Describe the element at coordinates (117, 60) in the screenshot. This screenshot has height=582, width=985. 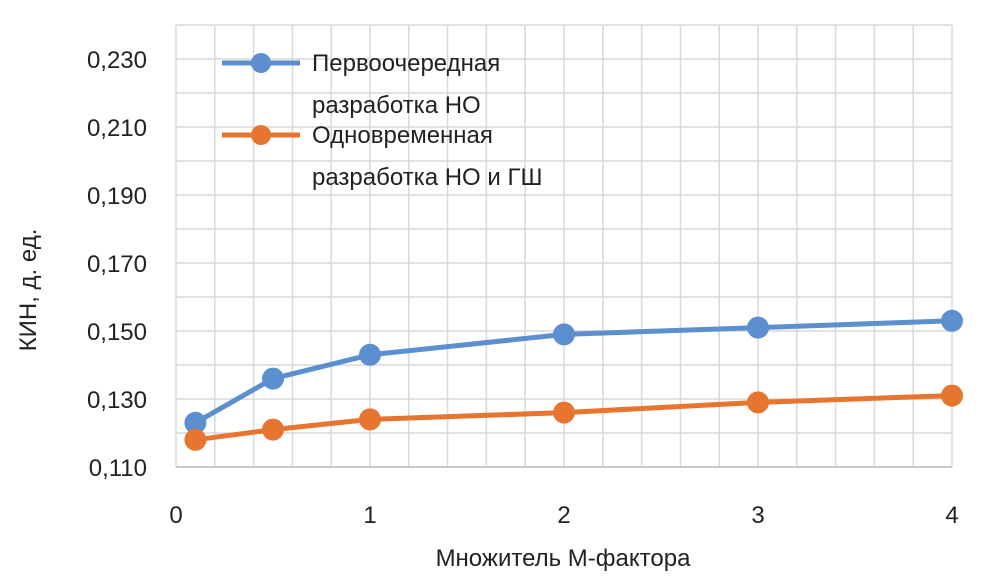
I see `y-tick-label: 0,230` at that location.